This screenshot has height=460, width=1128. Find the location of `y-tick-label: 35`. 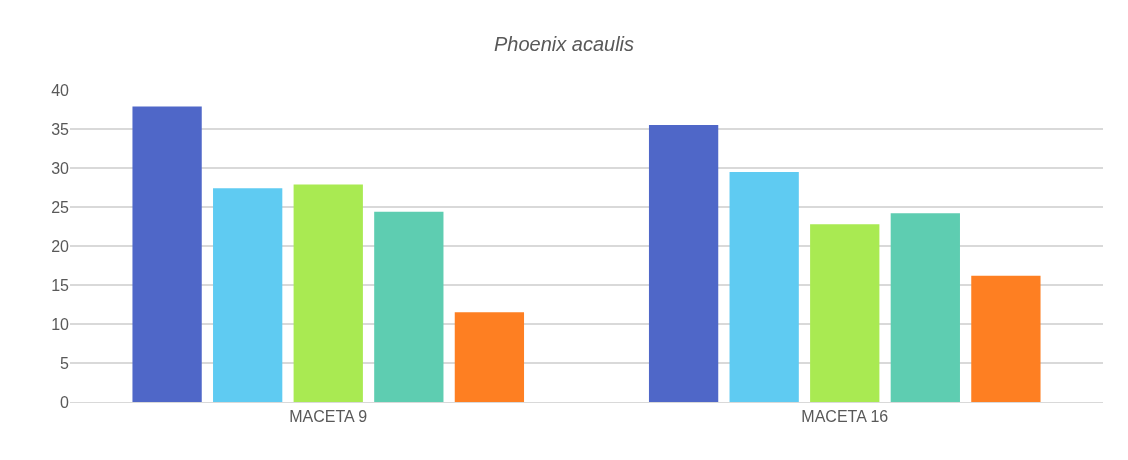

y-tick-label: 35 is located at coordinates (60, 129).